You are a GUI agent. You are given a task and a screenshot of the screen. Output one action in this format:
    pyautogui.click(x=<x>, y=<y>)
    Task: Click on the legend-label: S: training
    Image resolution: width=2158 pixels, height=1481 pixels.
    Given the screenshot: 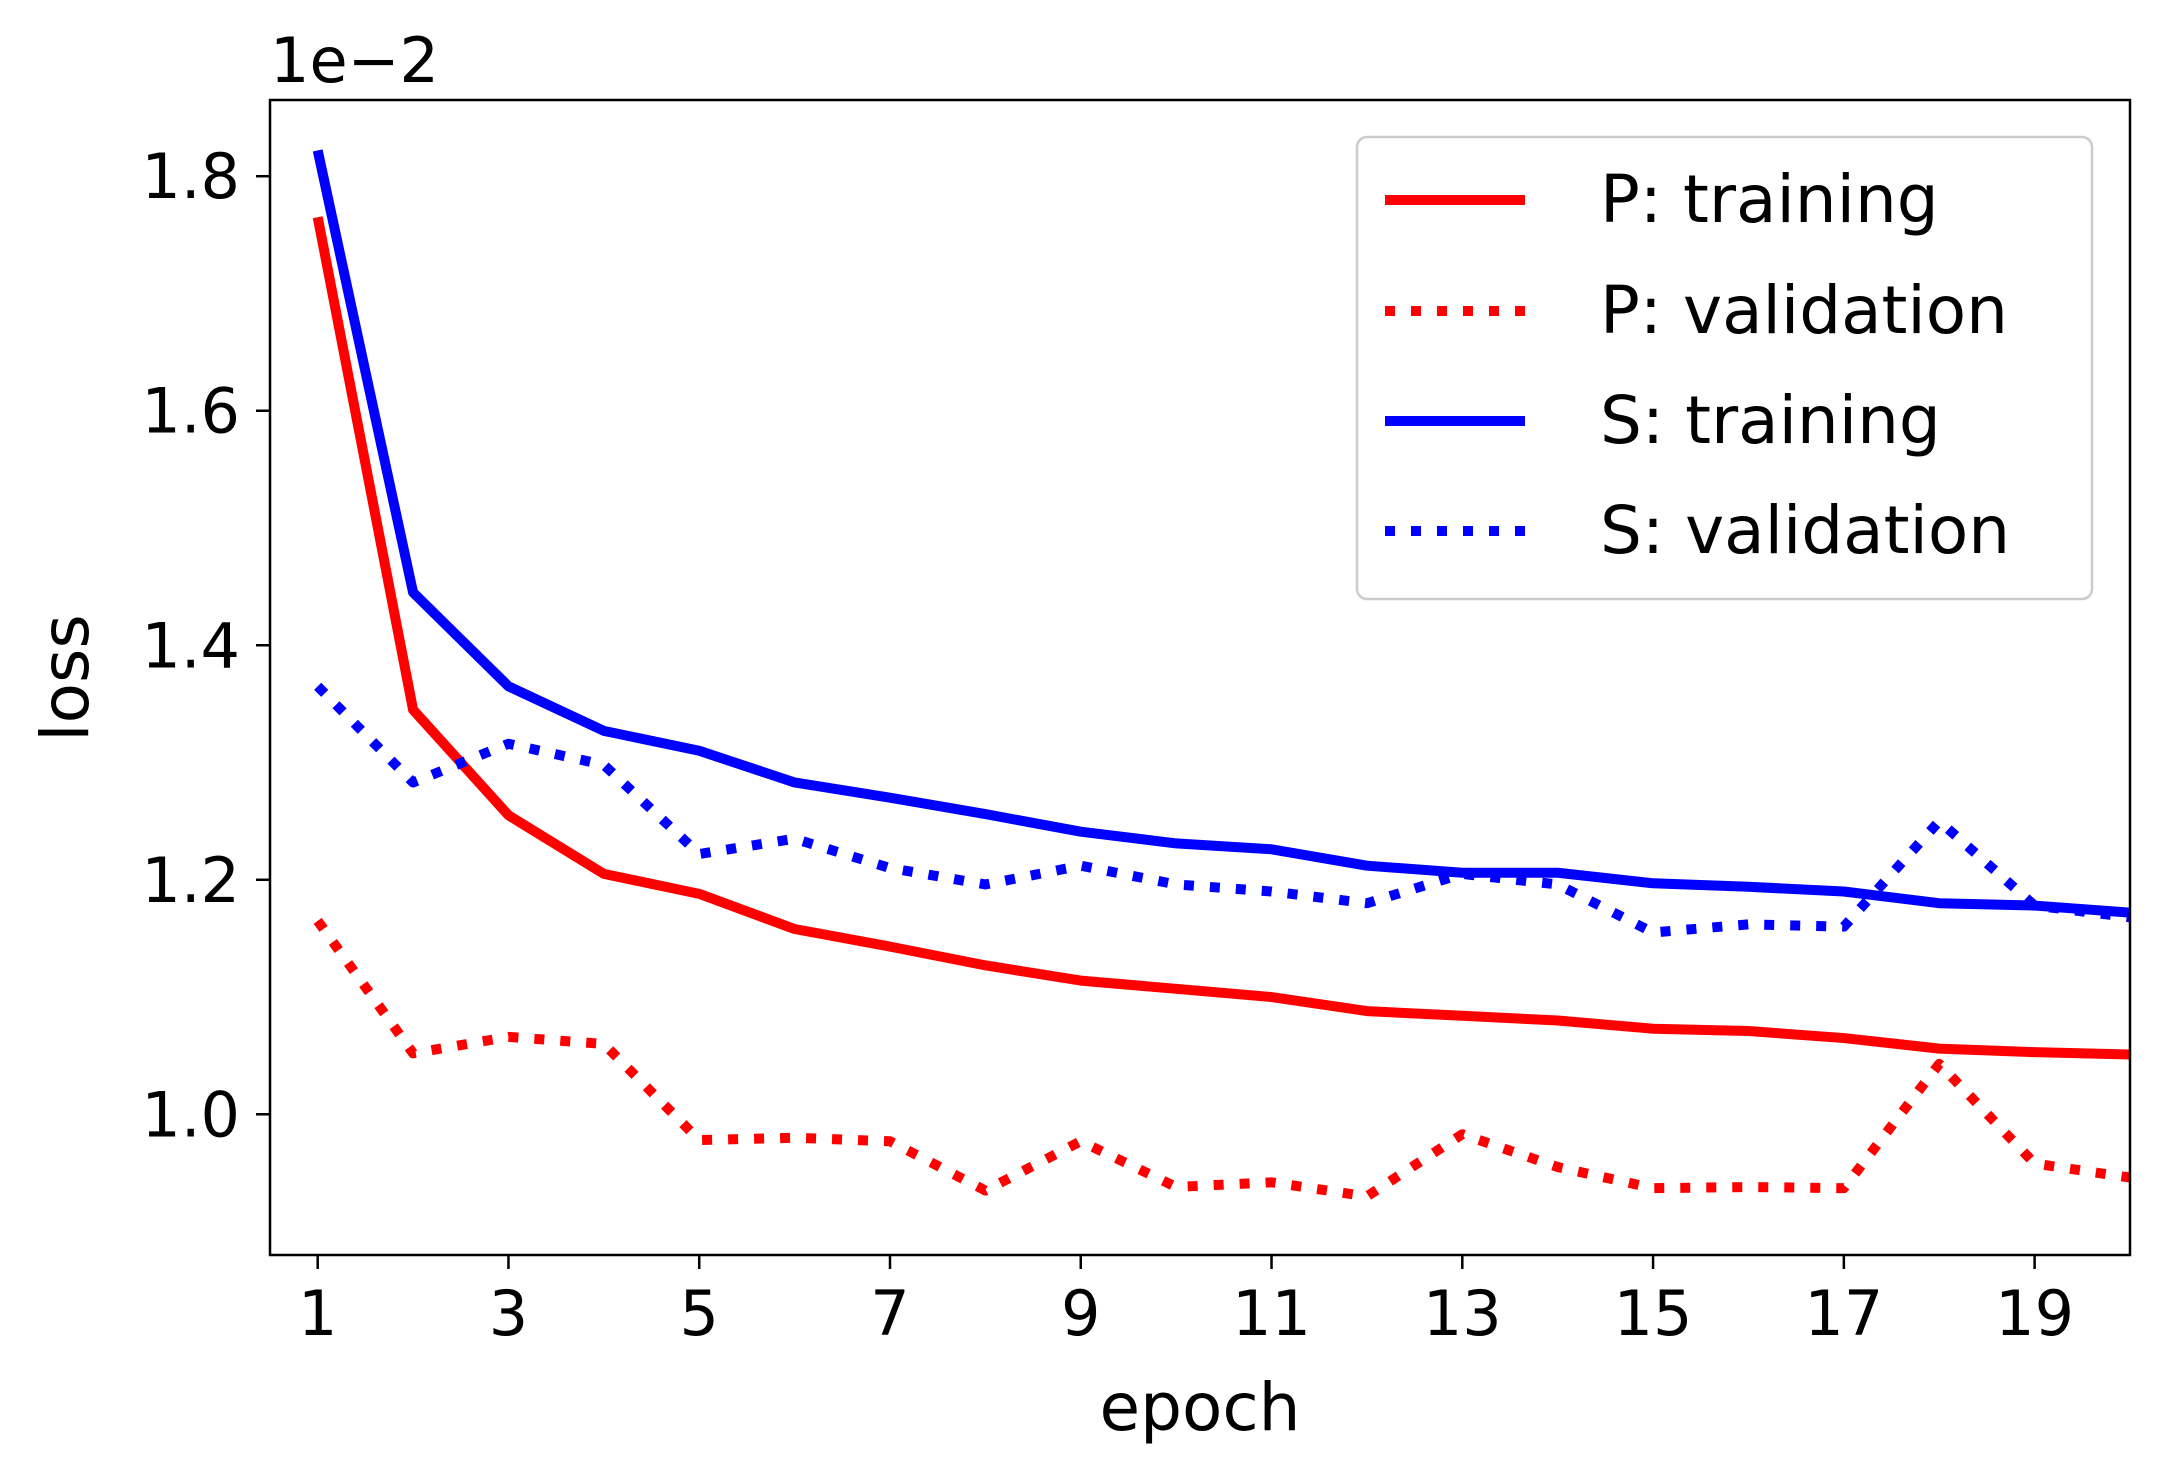 What is the action you would take?
    pyautogui.click(x=1770, y=420)
    